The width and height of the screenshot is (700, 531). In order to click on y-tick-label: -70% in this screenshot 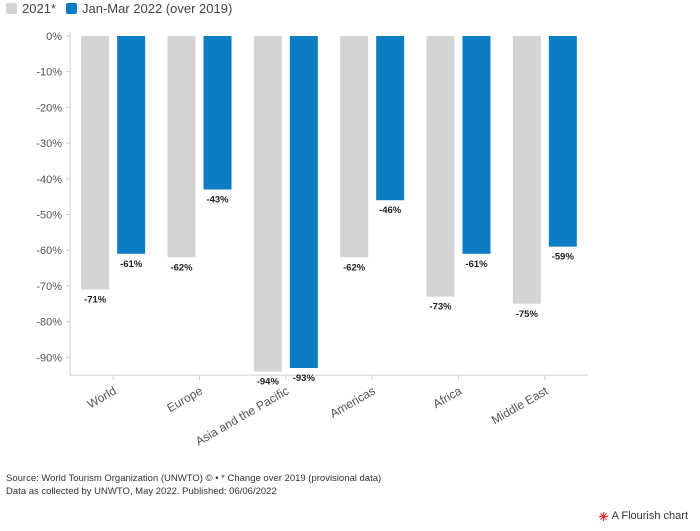, I will do `click(49, 287)`.